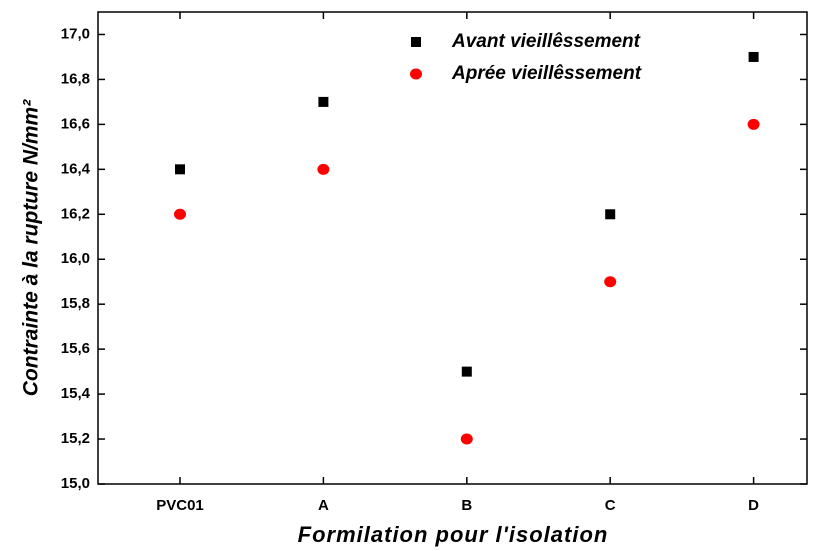 The image size is (814, 551). Describe the element at coordinates (75, 483) in the screenshot. I see `y-tick-label: 15,0` at that location.